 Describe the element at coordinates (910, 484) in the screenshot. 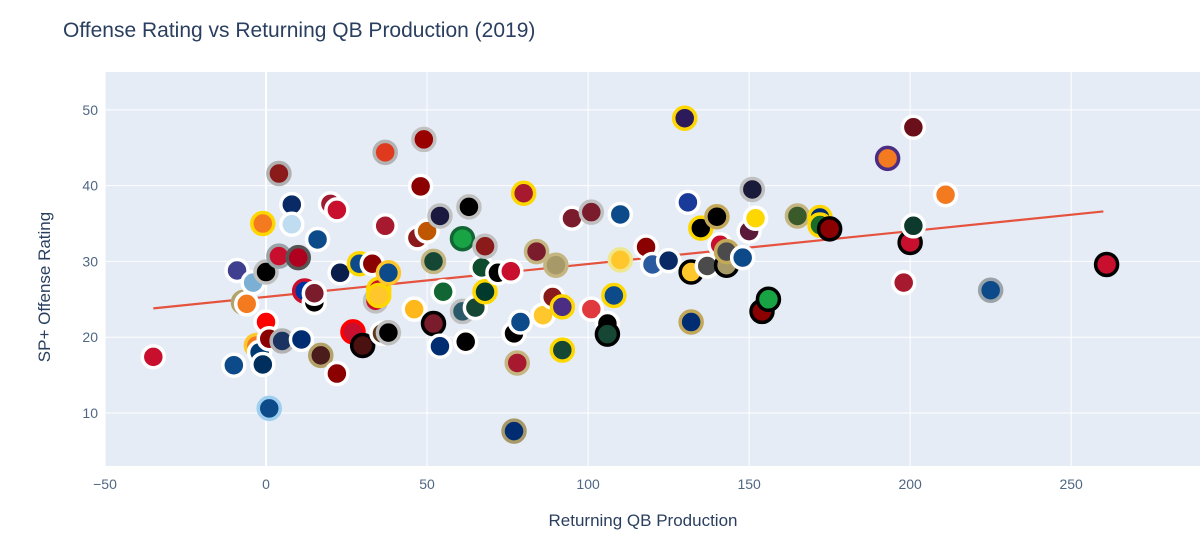

I see `x-tick-label: 200` at that location.